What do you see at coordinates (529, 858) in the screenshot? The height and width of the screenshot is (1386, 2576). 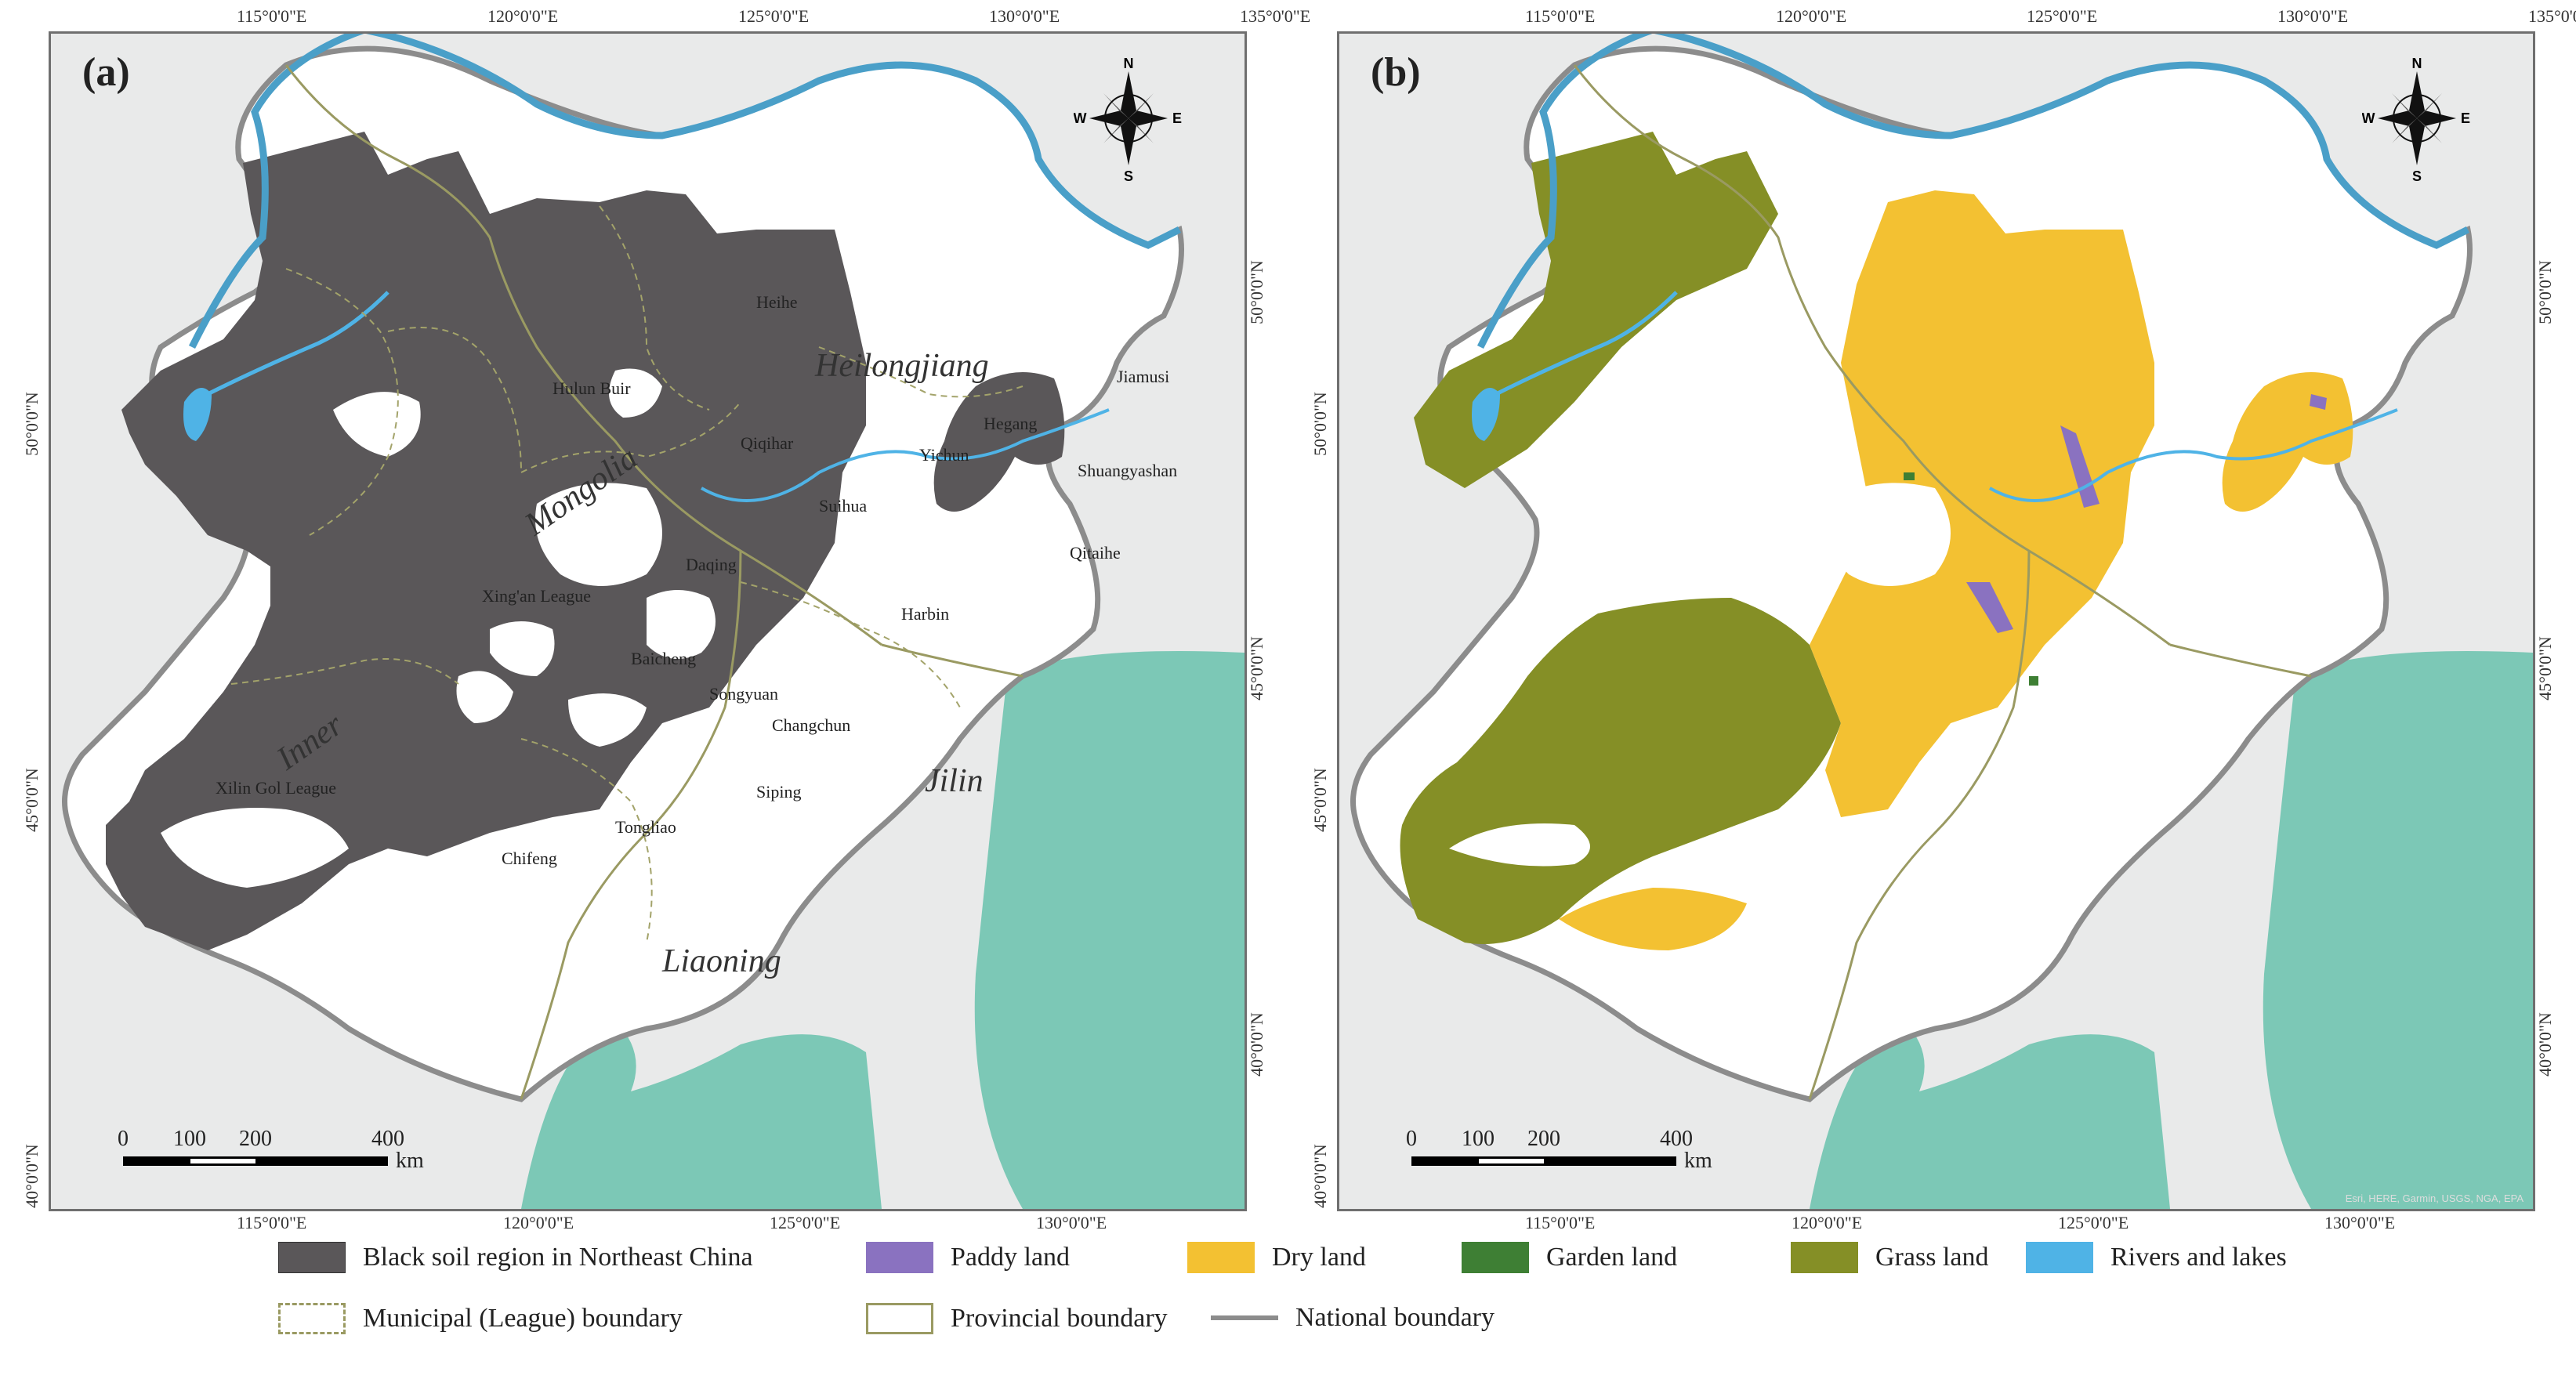 I see `place-chifeng: Chifeng` at bounding box center [529, 858].